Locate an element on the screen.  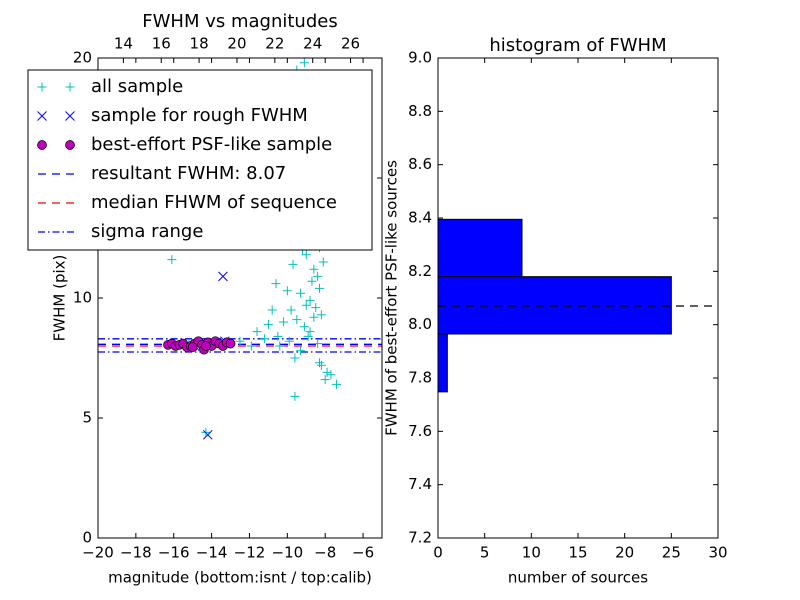
x-axis-label: number of sources is located at coordinates (578, 578).